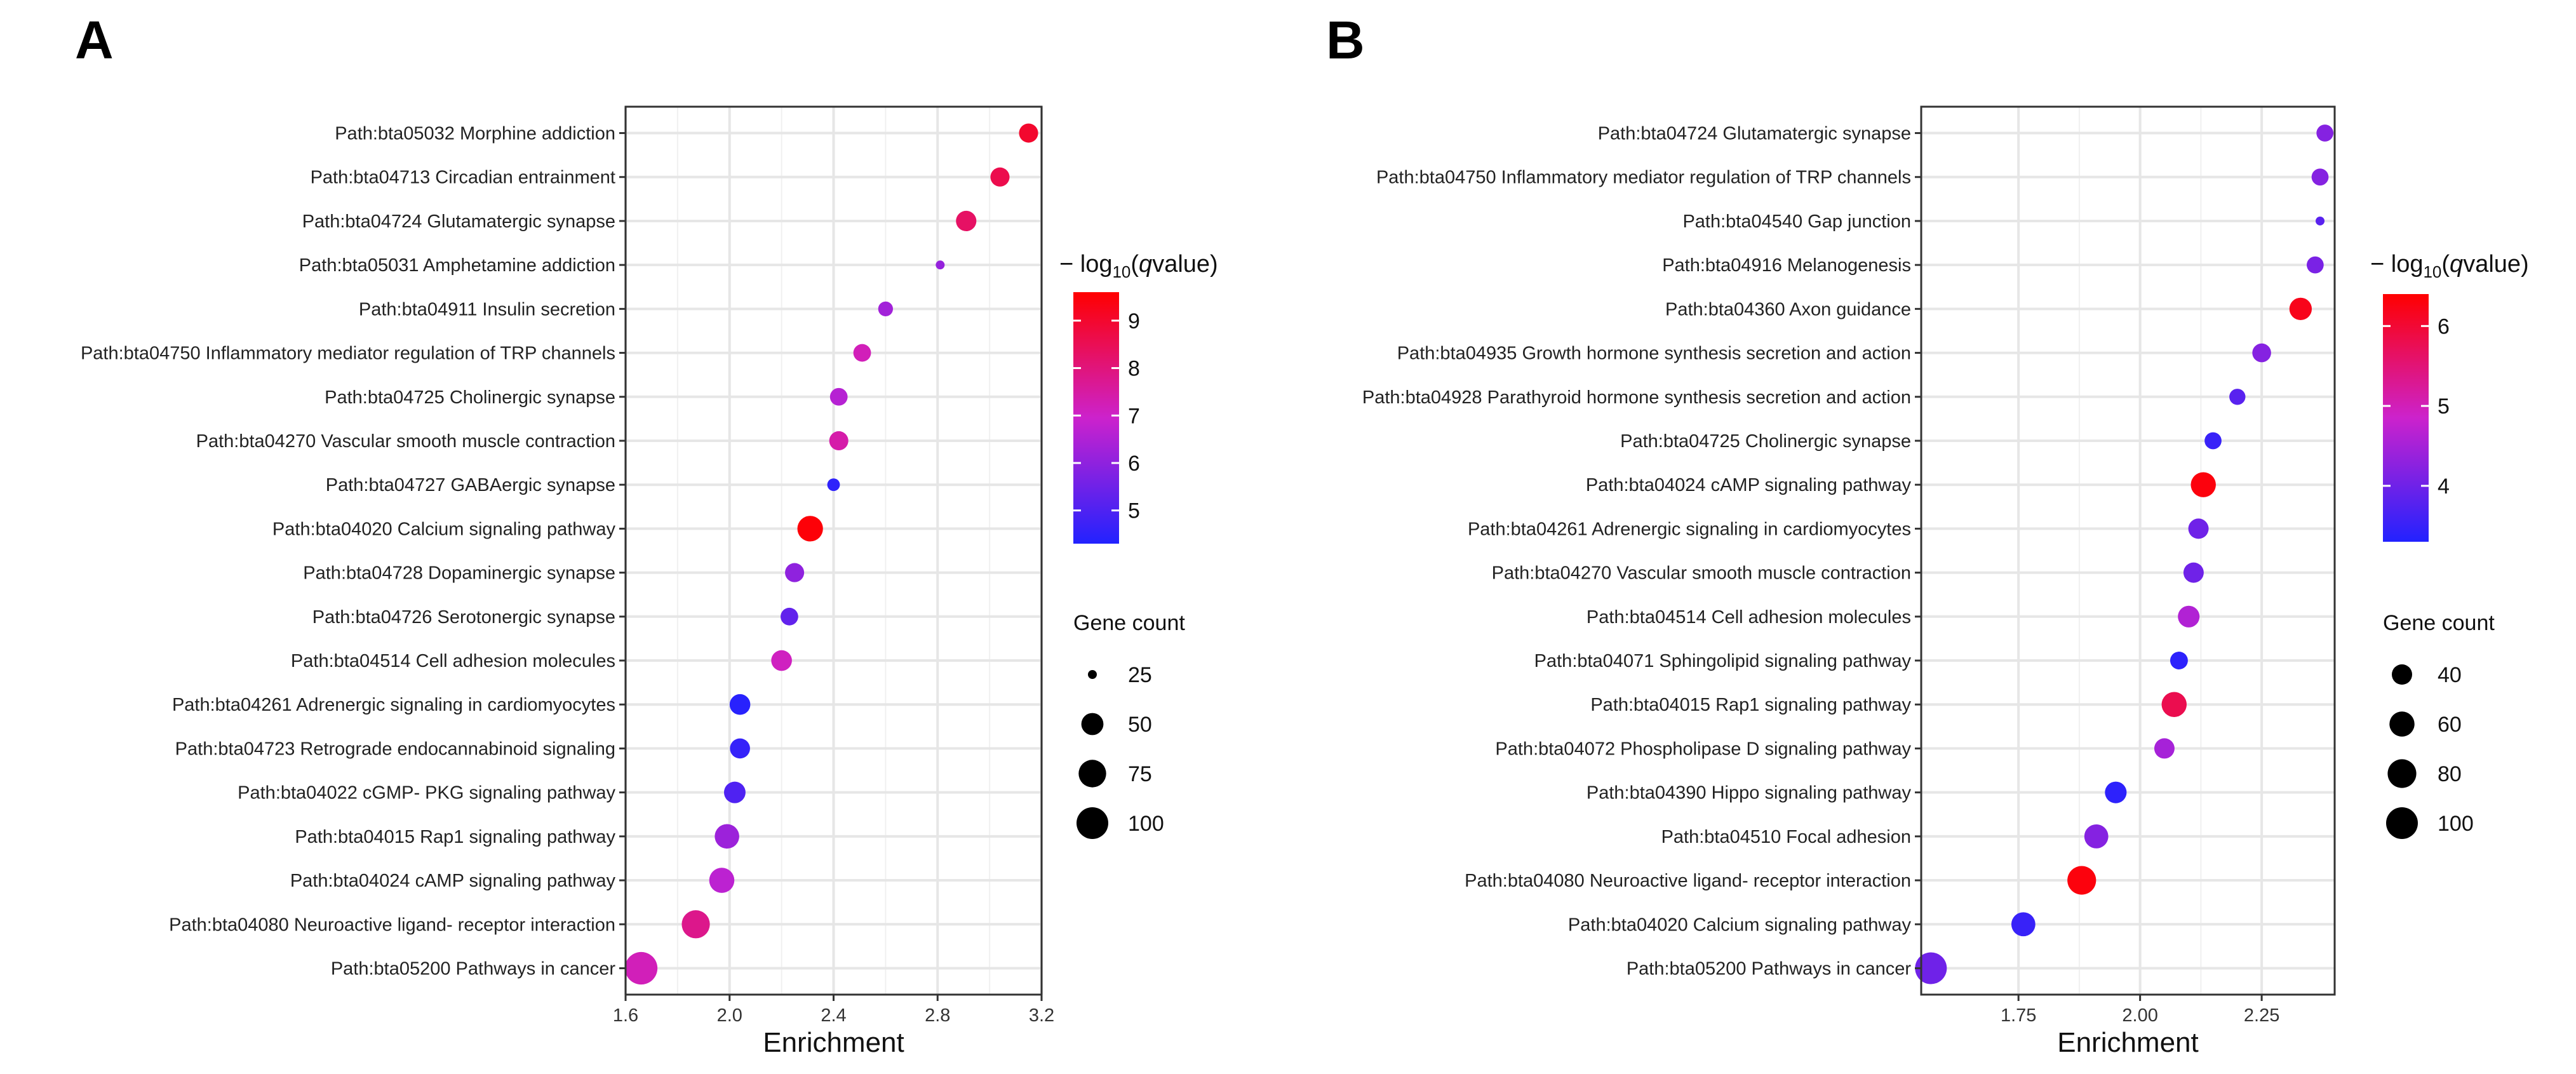  What do you see at coordinates (1140, 774) in the screenshot?
I see `size-legend-label: 75` at bounding box center [1140, 774].